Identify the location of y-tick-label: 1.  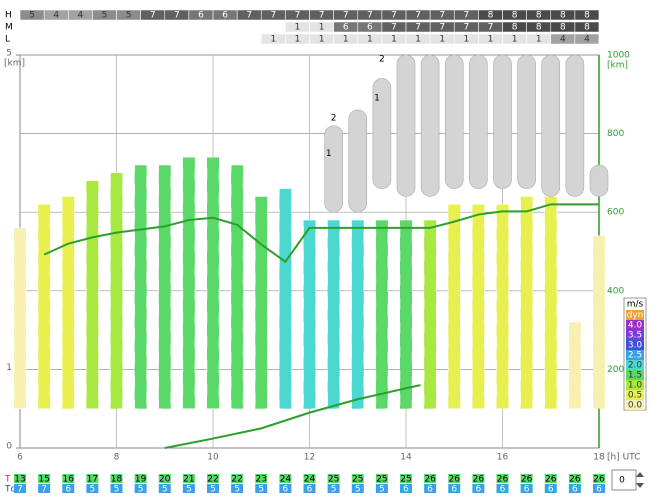
(9, 368).